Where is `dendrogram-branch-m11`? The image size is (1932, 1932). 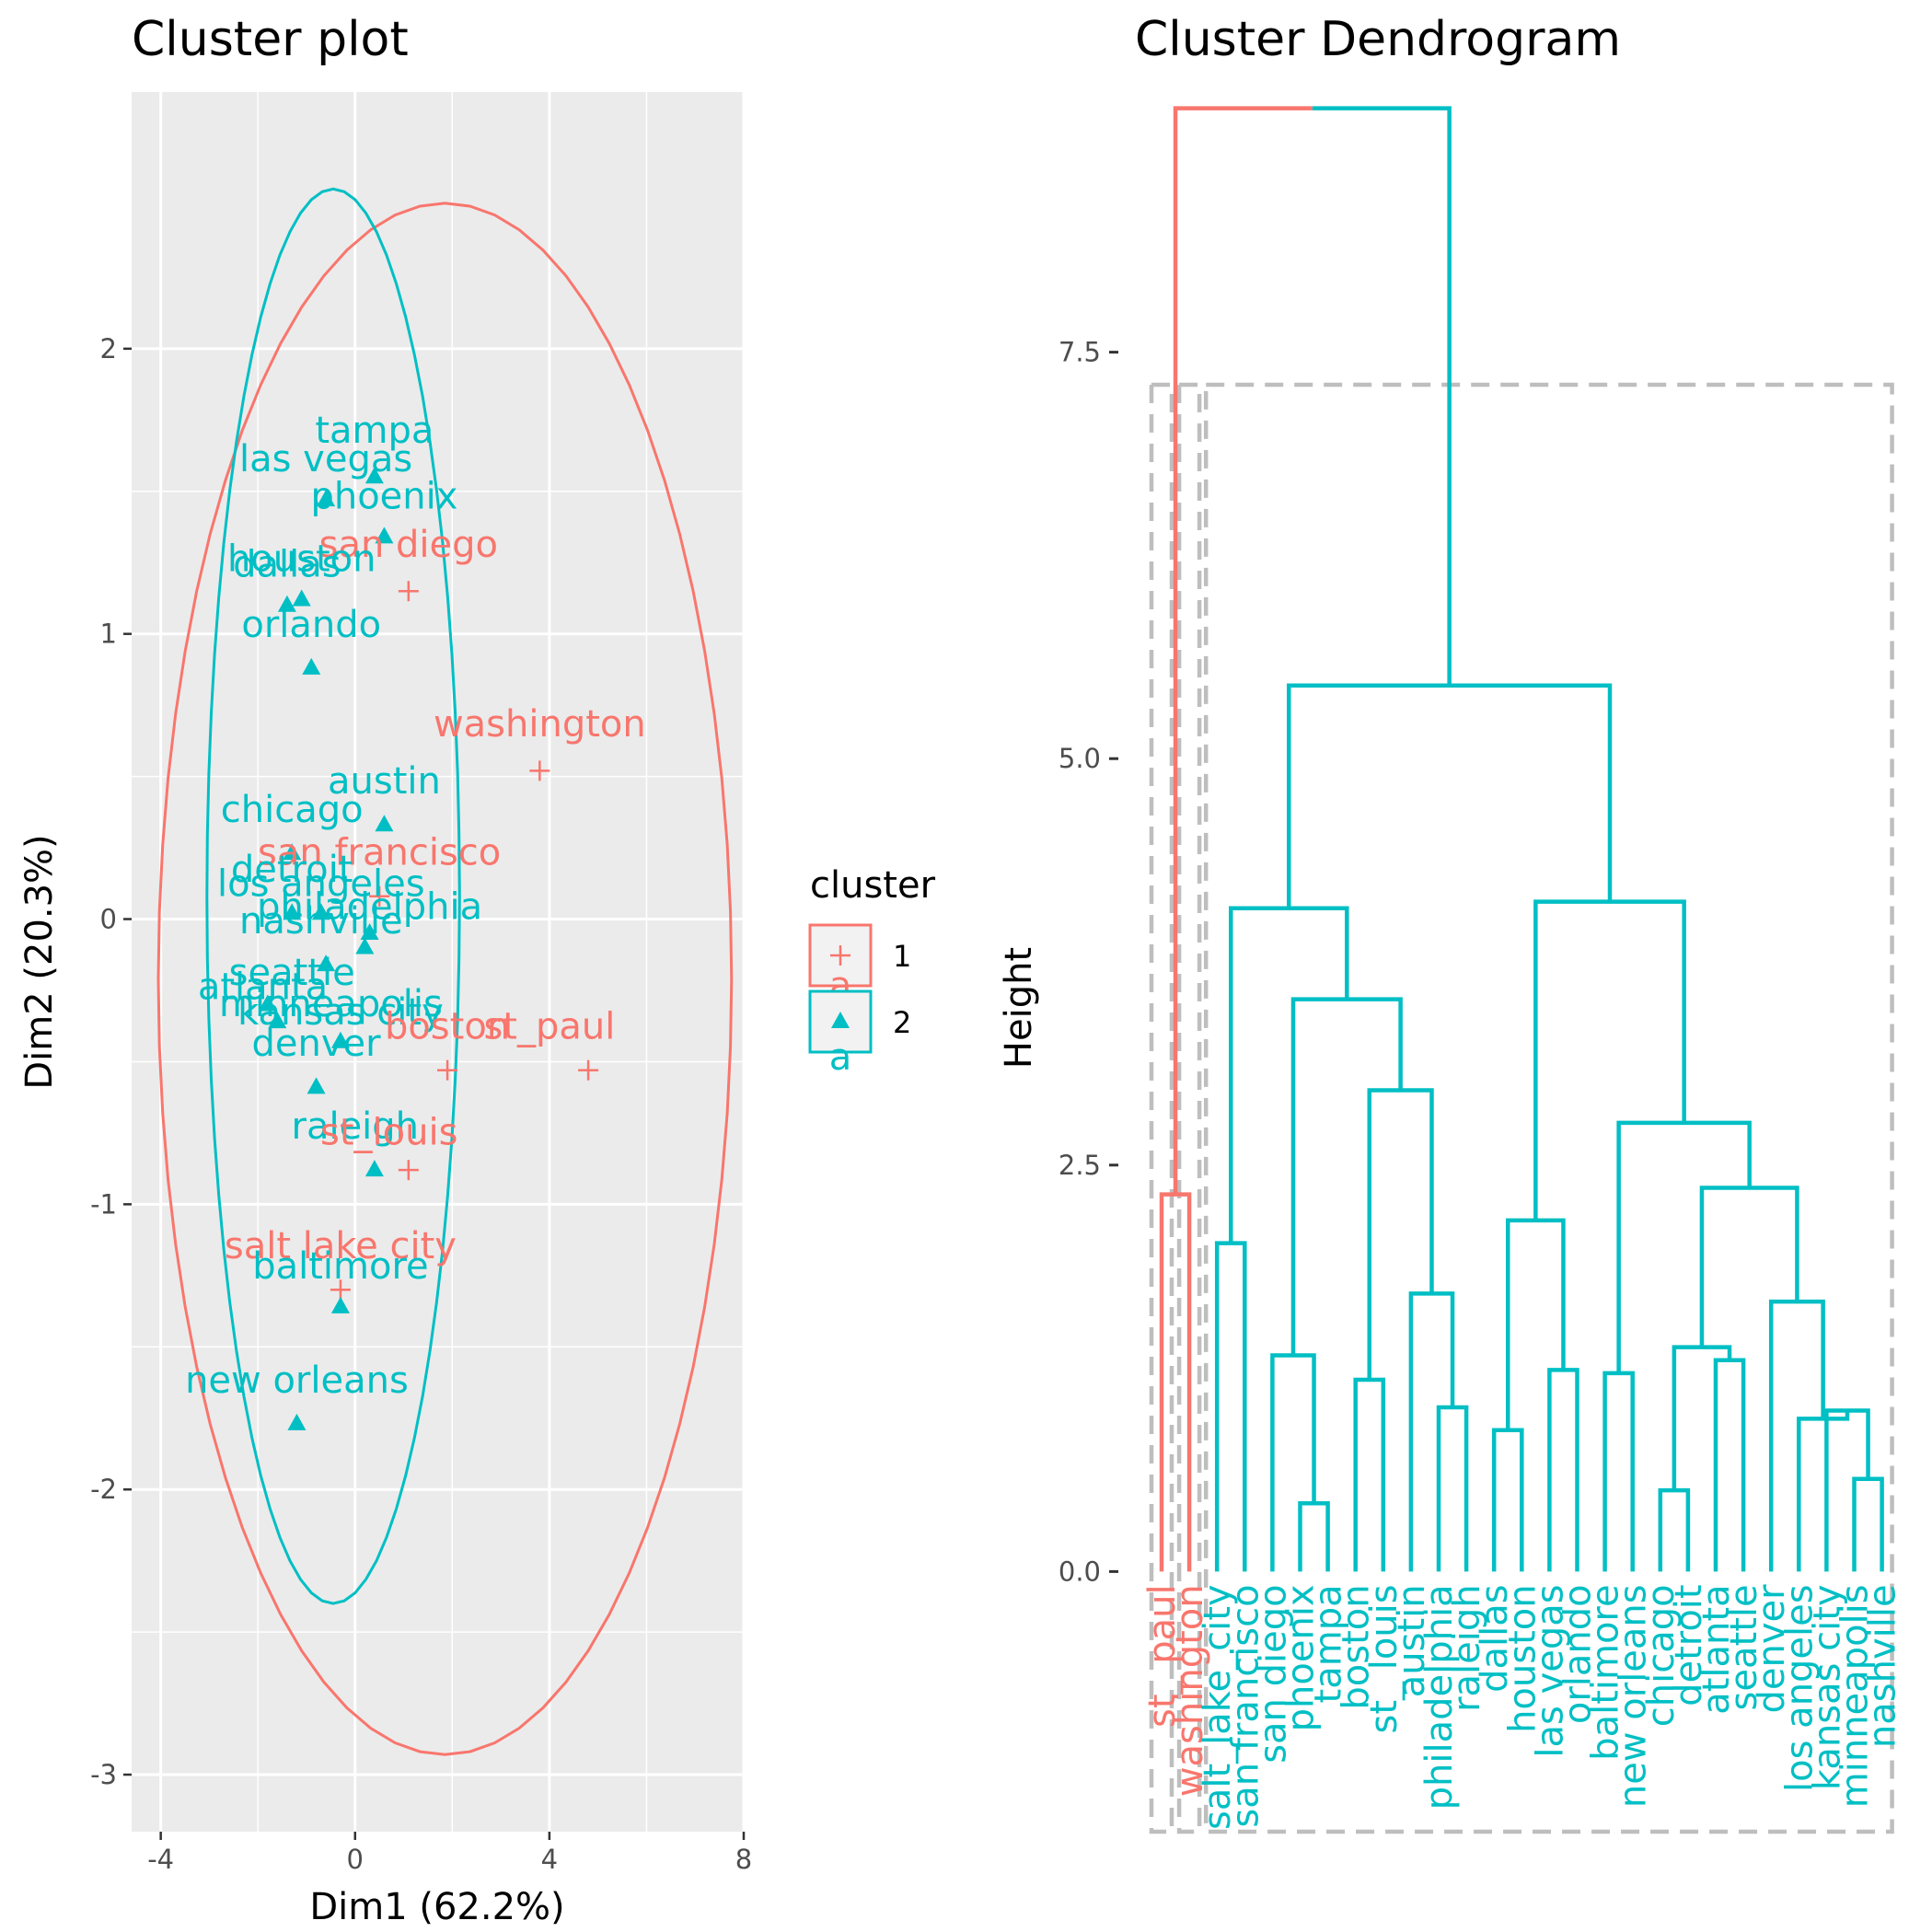
dendrogram-branch-m11 is located at coordinates (1508, 1500).